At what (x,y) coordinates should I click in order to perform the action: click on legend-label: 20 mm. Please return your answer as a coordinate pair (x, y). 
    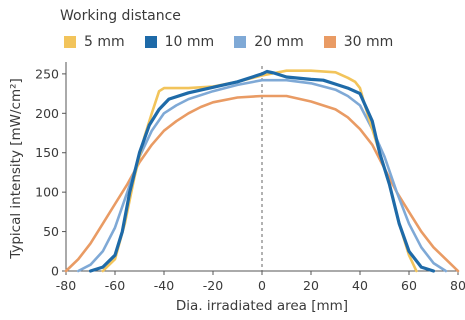
    Looking at the image, I should click on (279, 42).